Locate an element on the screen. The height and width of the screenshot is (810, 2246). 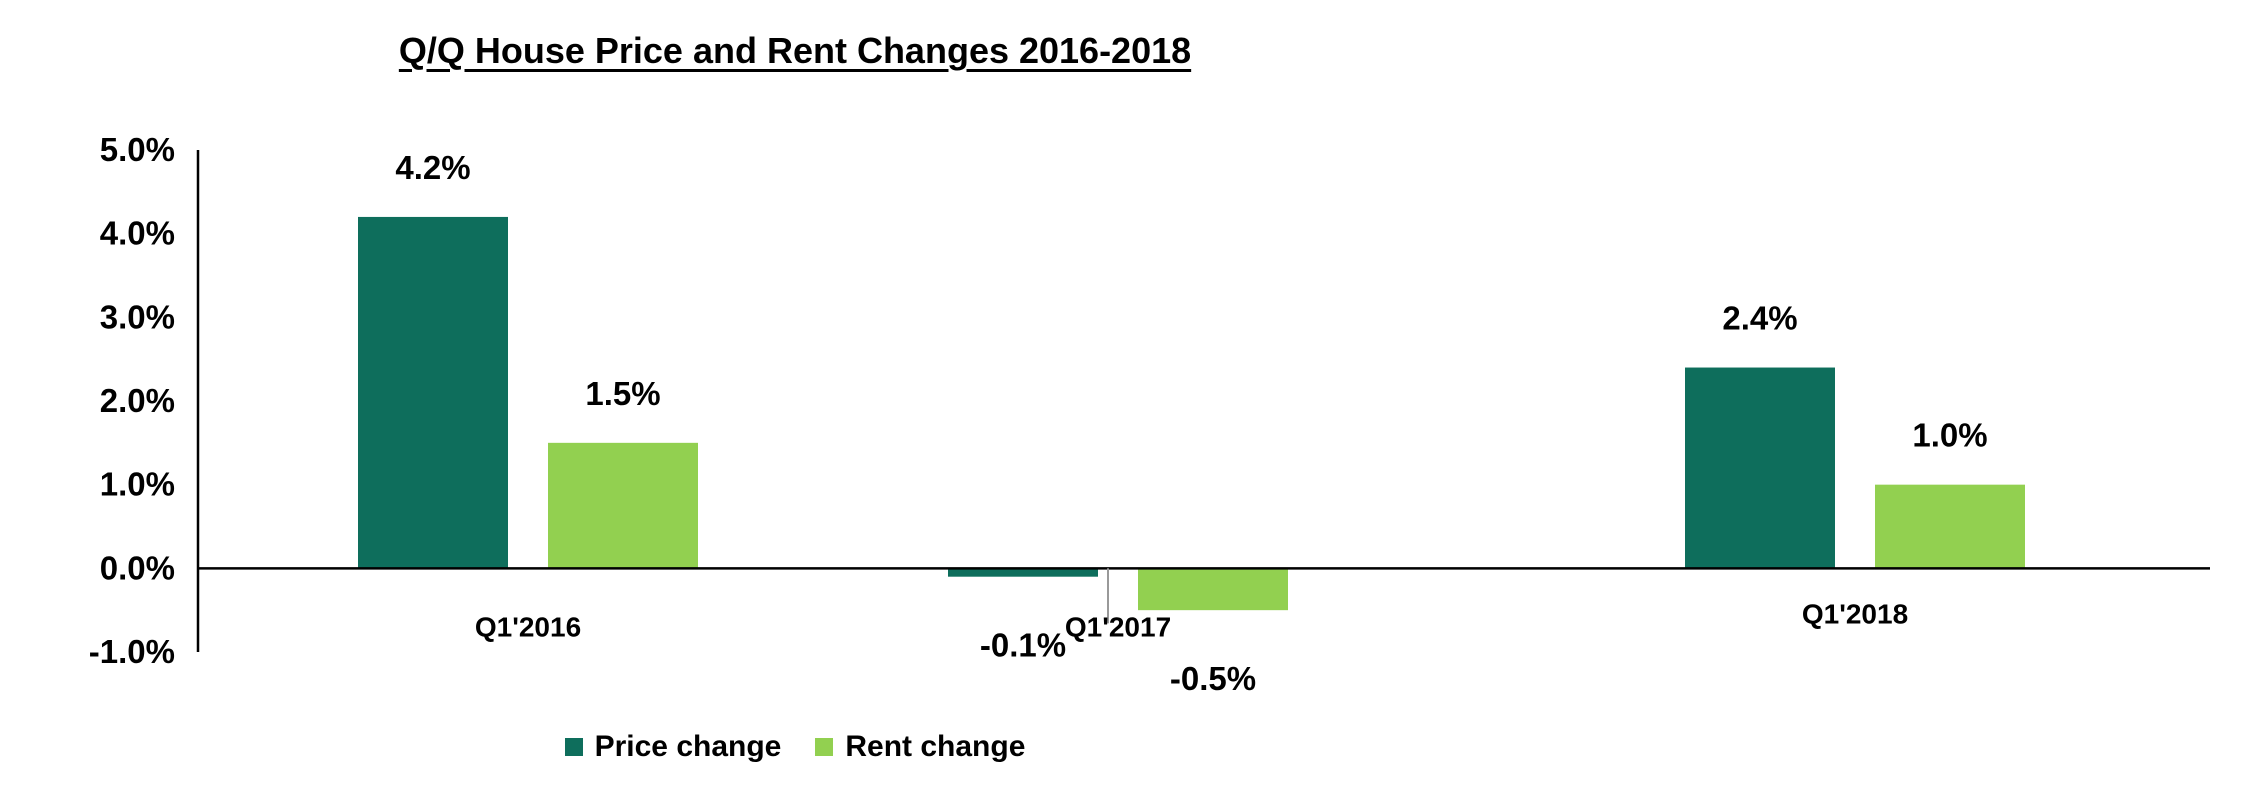
legend-item-rent: Rent change is located at coordinates (920, 747).